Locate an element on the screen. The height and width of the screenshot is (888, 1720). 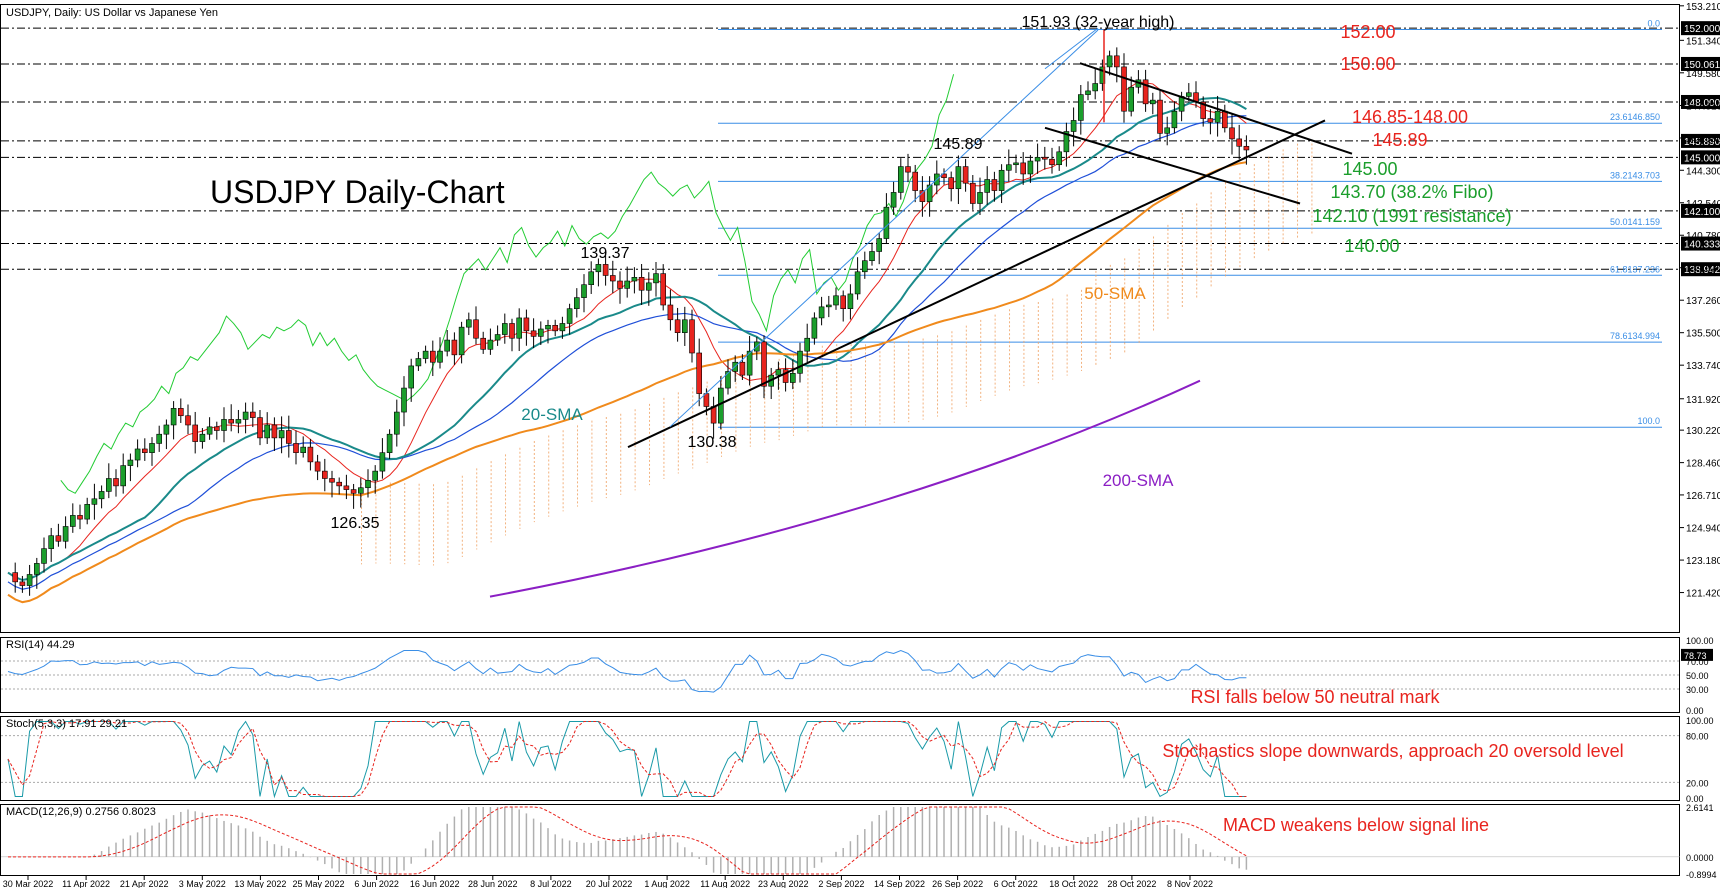
stoch-label: Stoch(5,3,3) 17.91 29.21 is located at coordinates (66, 724).